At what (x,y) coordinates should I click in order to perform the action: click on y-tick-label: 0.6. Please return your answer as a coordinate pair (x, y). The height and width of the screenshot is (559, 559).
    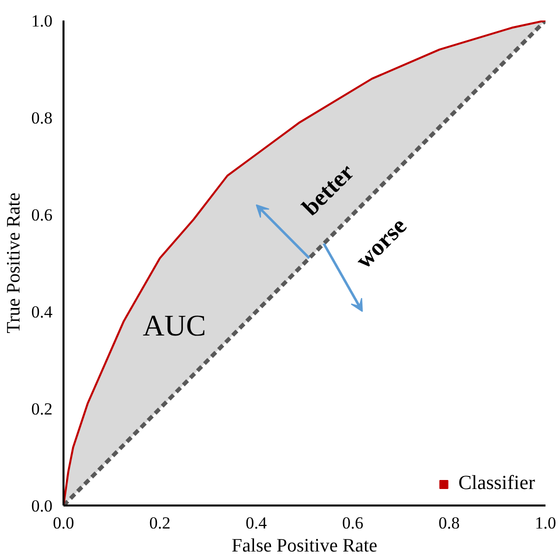
    Looking at the image, I should click on (41, 215).